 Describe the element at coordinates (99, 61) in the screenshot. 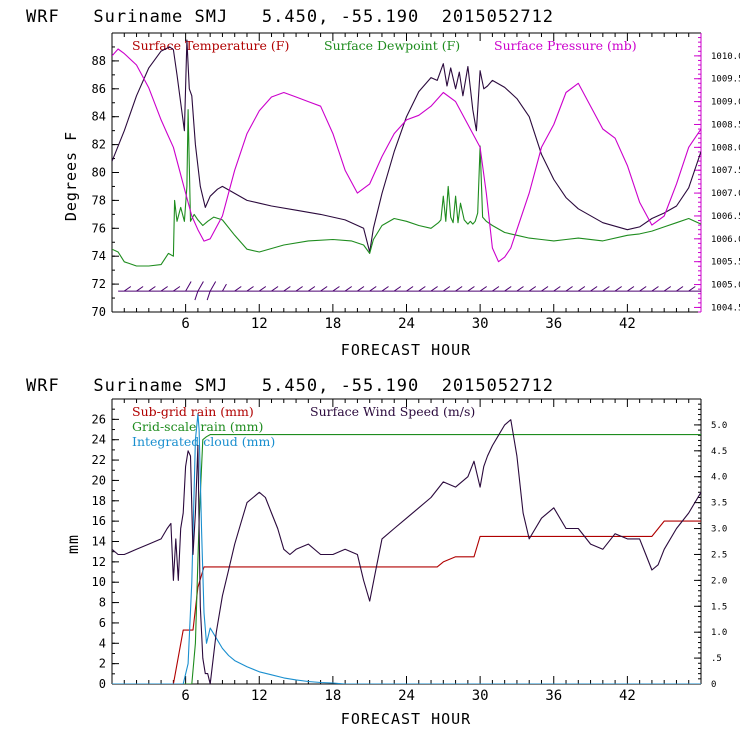

I see `top-y-tick-label: 88` at that location.